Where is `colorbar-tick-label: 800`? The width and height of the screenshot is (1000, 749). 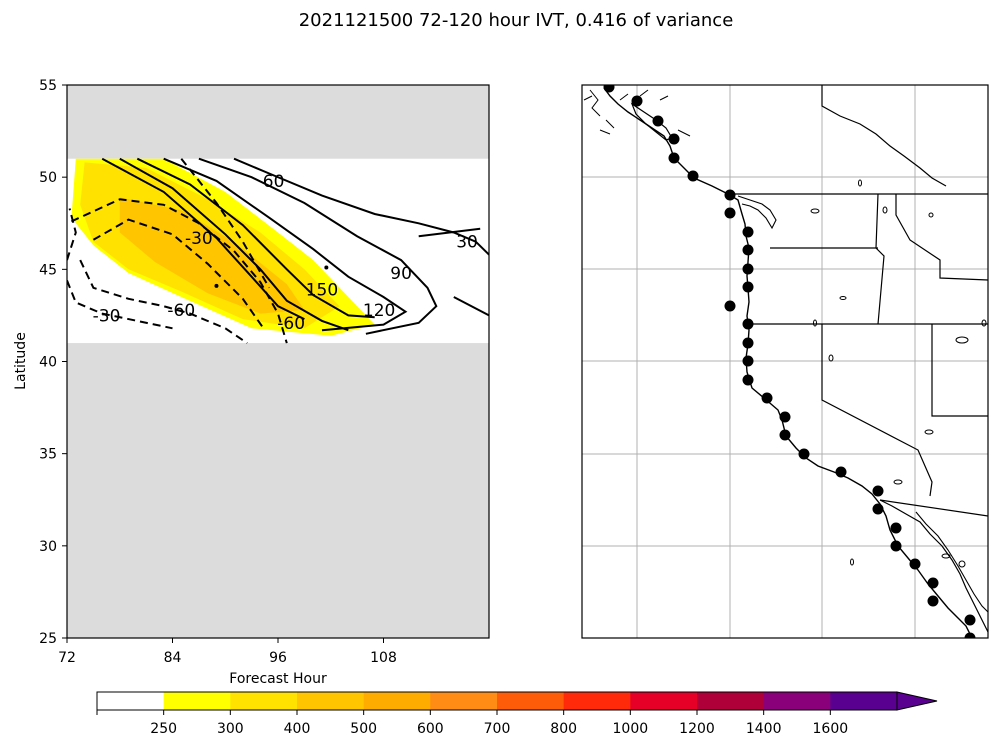
colorbar-tick-label: 800 is located at coordinates (563, 729).